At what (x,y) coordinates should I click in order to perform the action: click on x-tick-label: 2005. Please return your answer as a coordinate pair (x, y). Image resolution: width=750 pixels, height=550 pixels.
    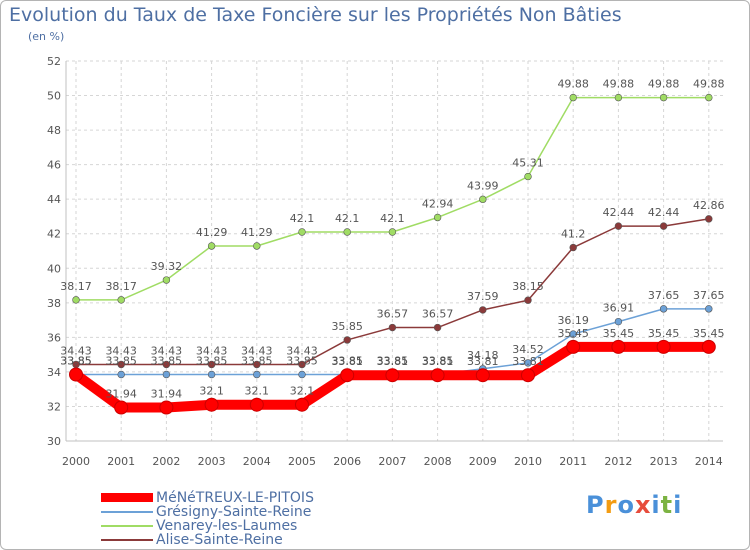
    Looking at the image, I should click on (302, 461).